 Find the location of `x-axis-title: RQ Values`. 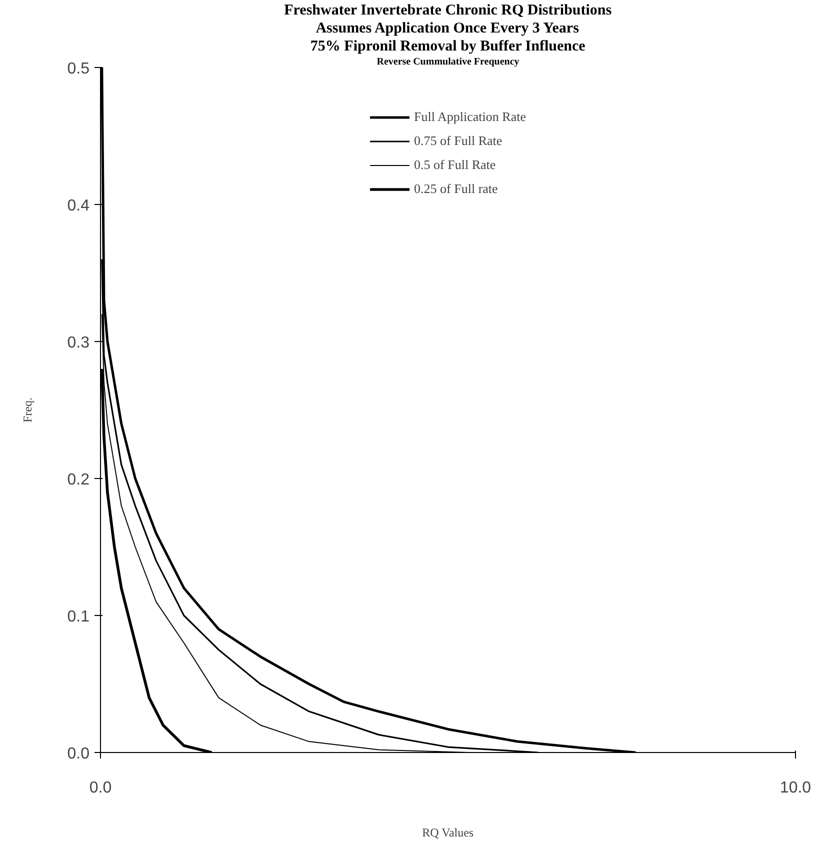

x-axis-title: RQ Values is located at coordinates (448, 833).